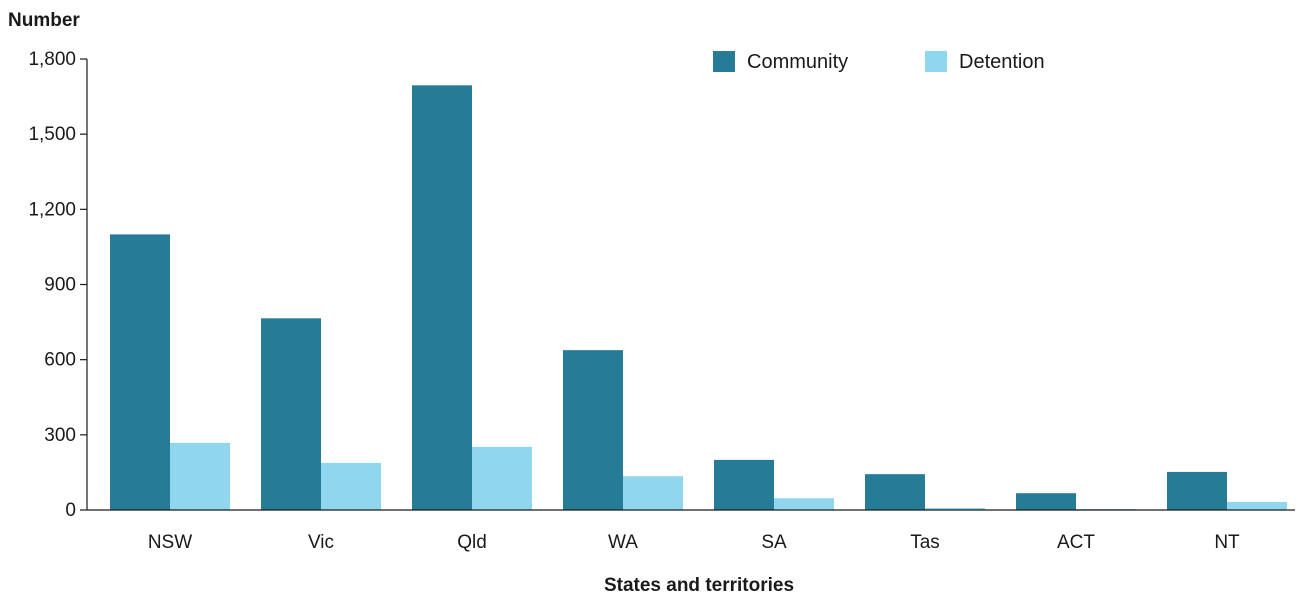  Describe the element at coordinates (291, 414) in the screenshot. I see `bar-community-vic` at that location.